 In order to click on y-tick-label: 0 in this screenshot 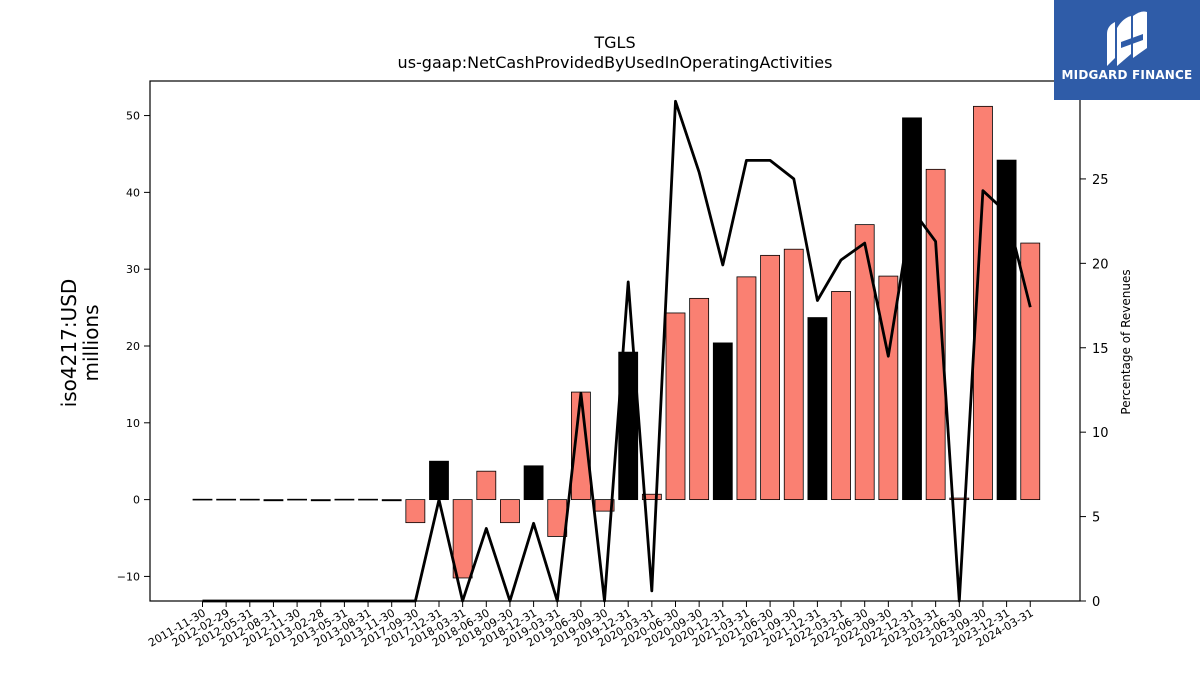, I will do `click(136, 500)`.